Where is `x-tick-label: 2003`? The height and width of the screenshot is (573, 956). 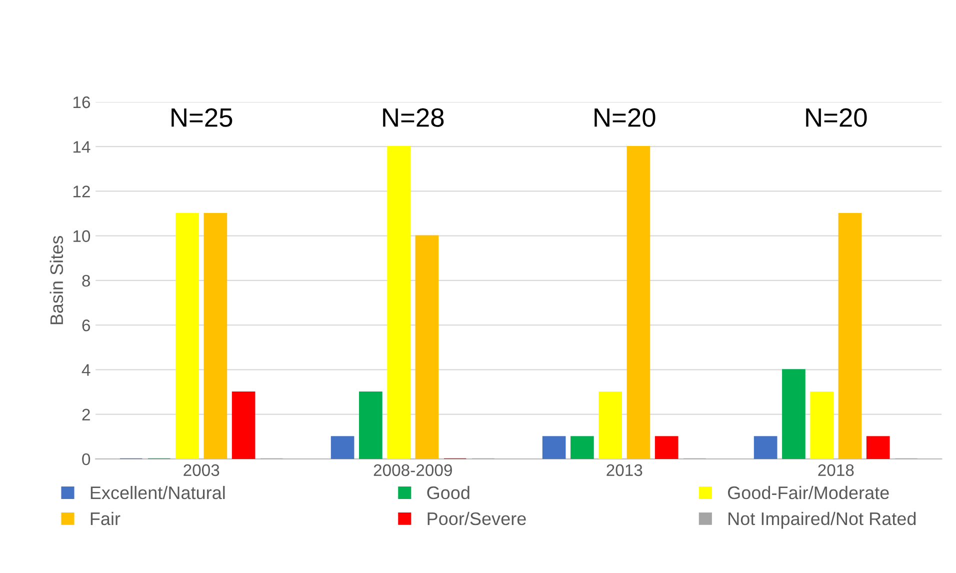
x-tick-label: 2003 is located at coordinates (202, 470).